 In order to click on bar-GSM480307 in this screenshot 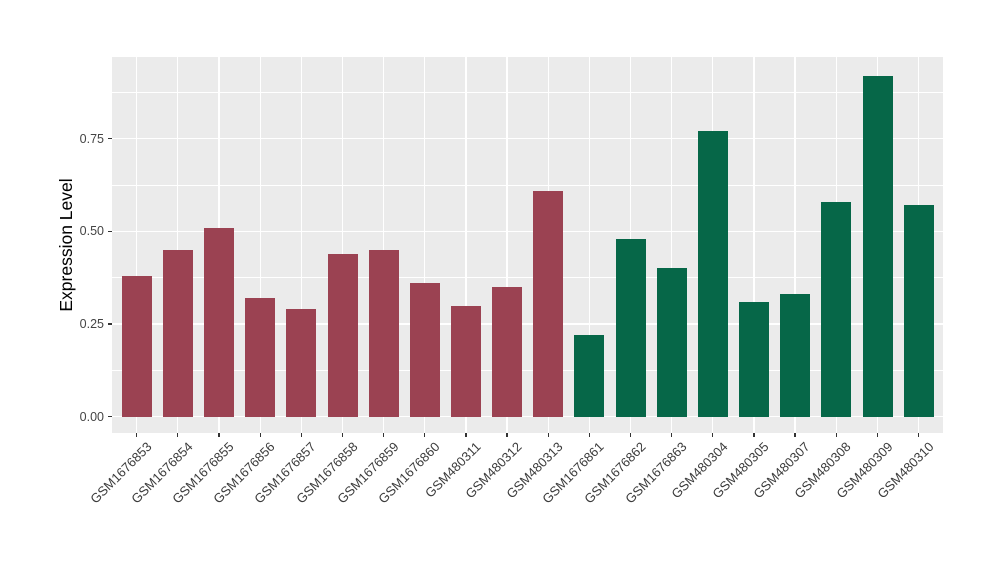, I will do `click(795, 355)`.